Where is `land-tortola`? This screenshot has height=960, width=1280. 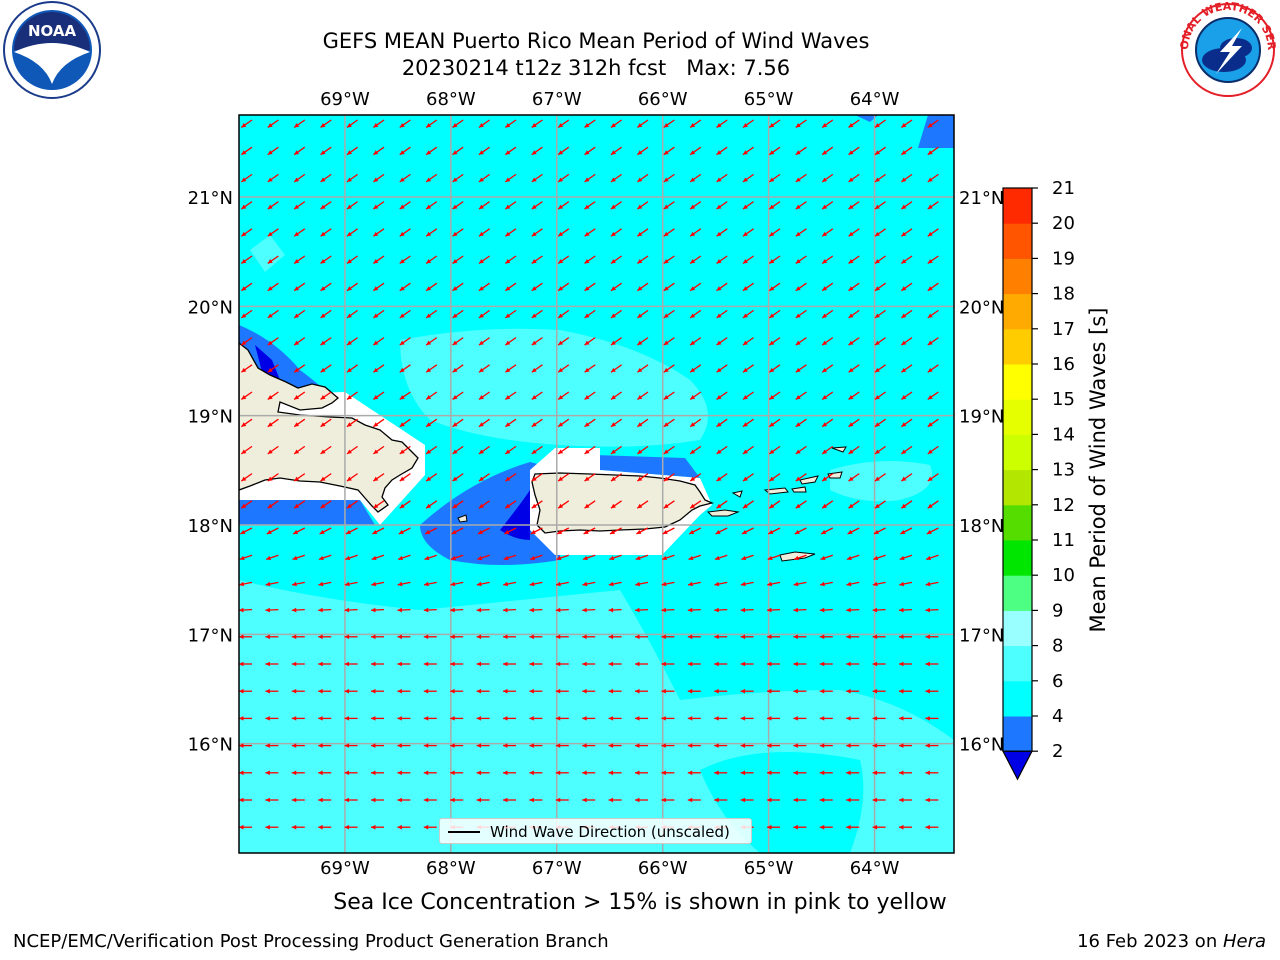 land-tortola is located at coordinates (809, 480).